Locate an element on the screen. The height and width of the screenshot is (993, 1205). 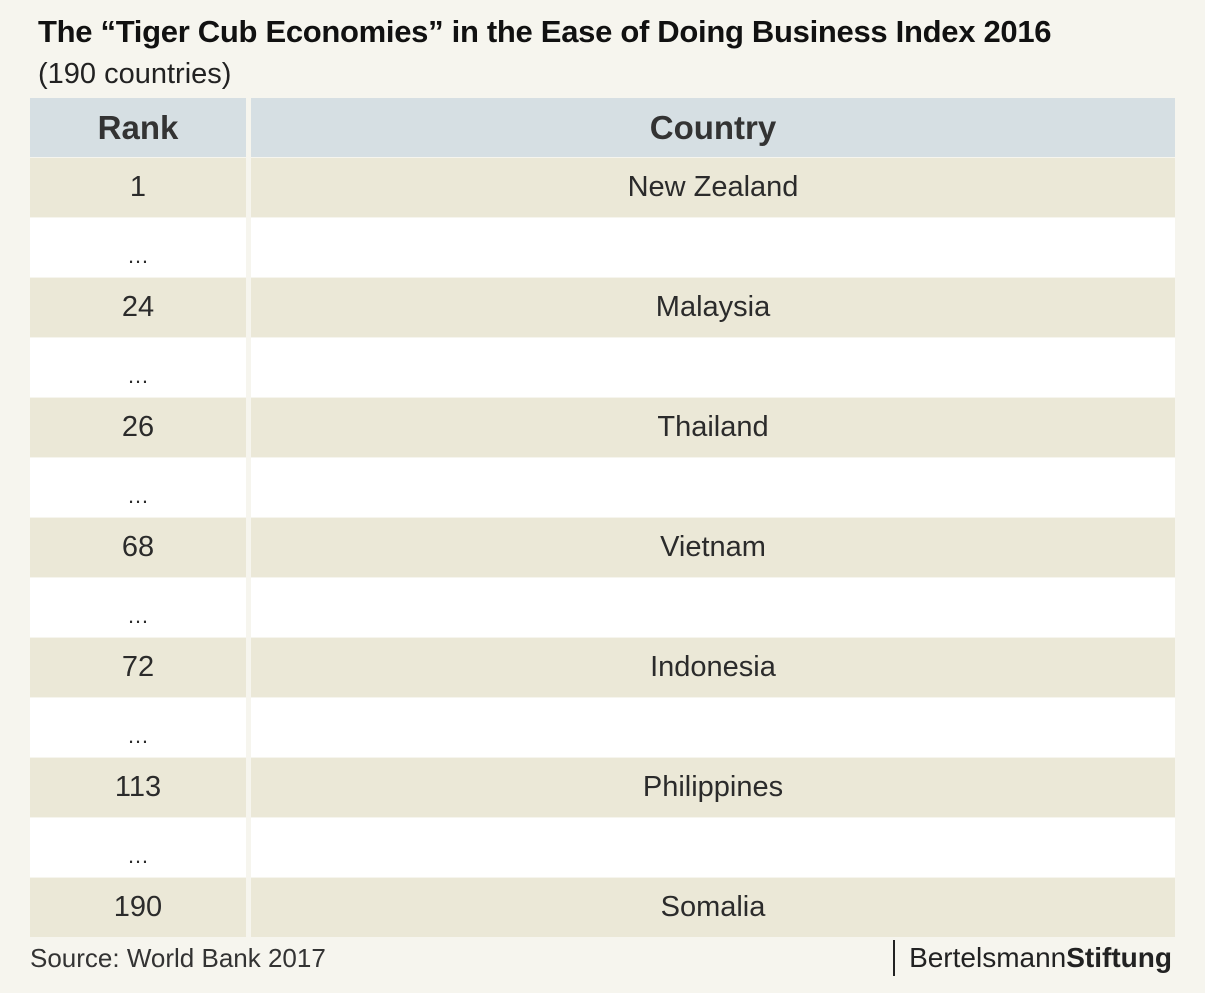
table-header-row: Rank Country is located at coordinates (602, 127).